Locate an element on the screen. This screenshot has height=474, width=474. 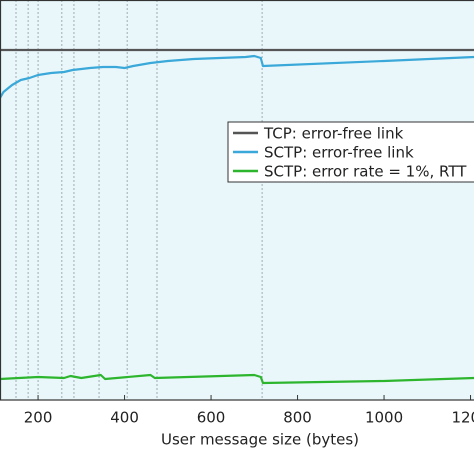
x-tick-label: 1000 is located at coordinates (384, 418).